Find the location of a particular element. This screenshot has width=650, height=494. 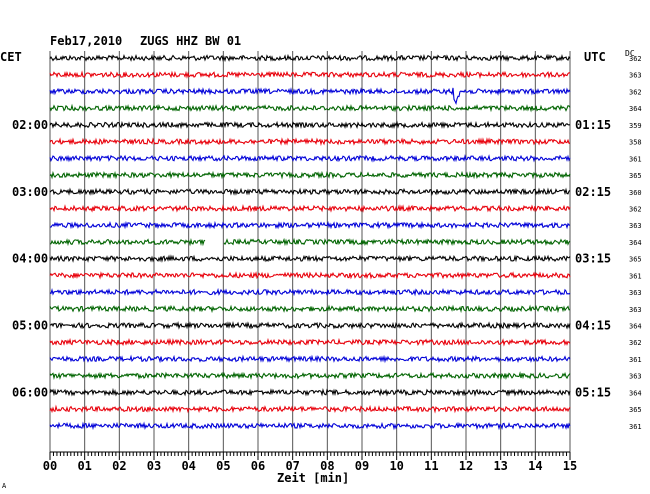

dc-value-20: 364 is located at coordinates (635, 393).